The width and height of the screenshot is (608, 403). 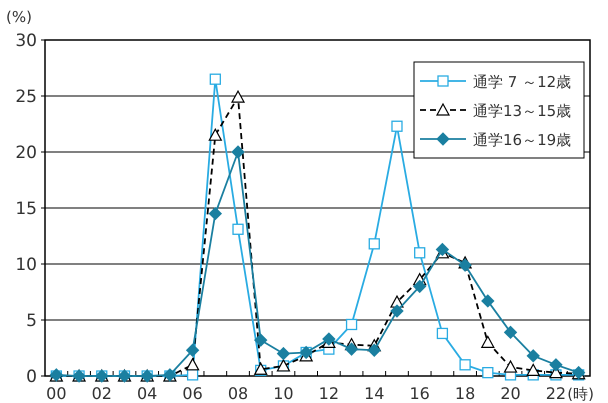 What do you see at coordinates (31, 377) in the screenshot?
I see `y-tick-label: 0` at bounding box center [31, 377].